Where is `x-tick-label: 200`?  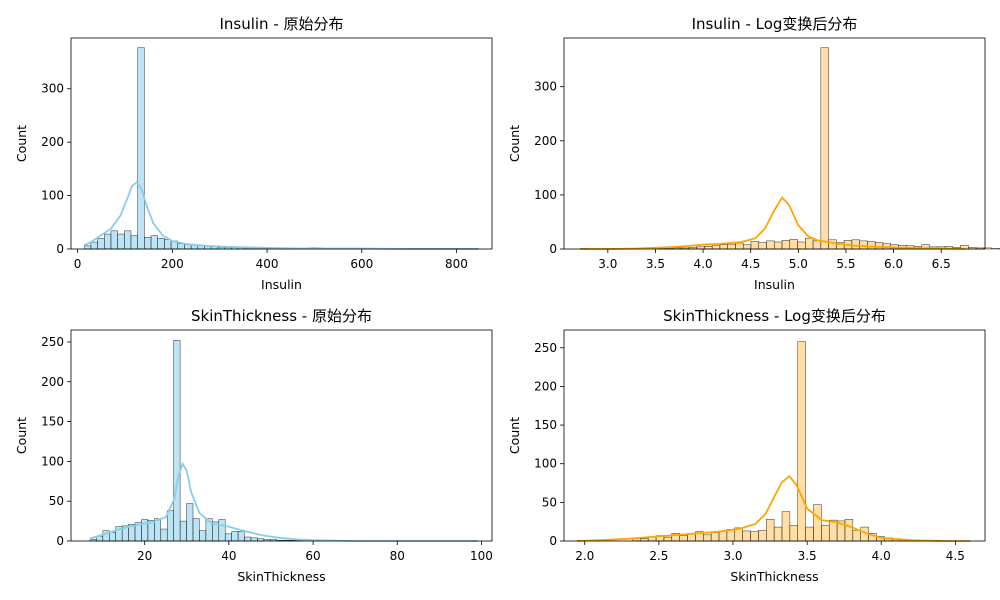 x-tick-label: 200 is located at coordinates (172, 264).